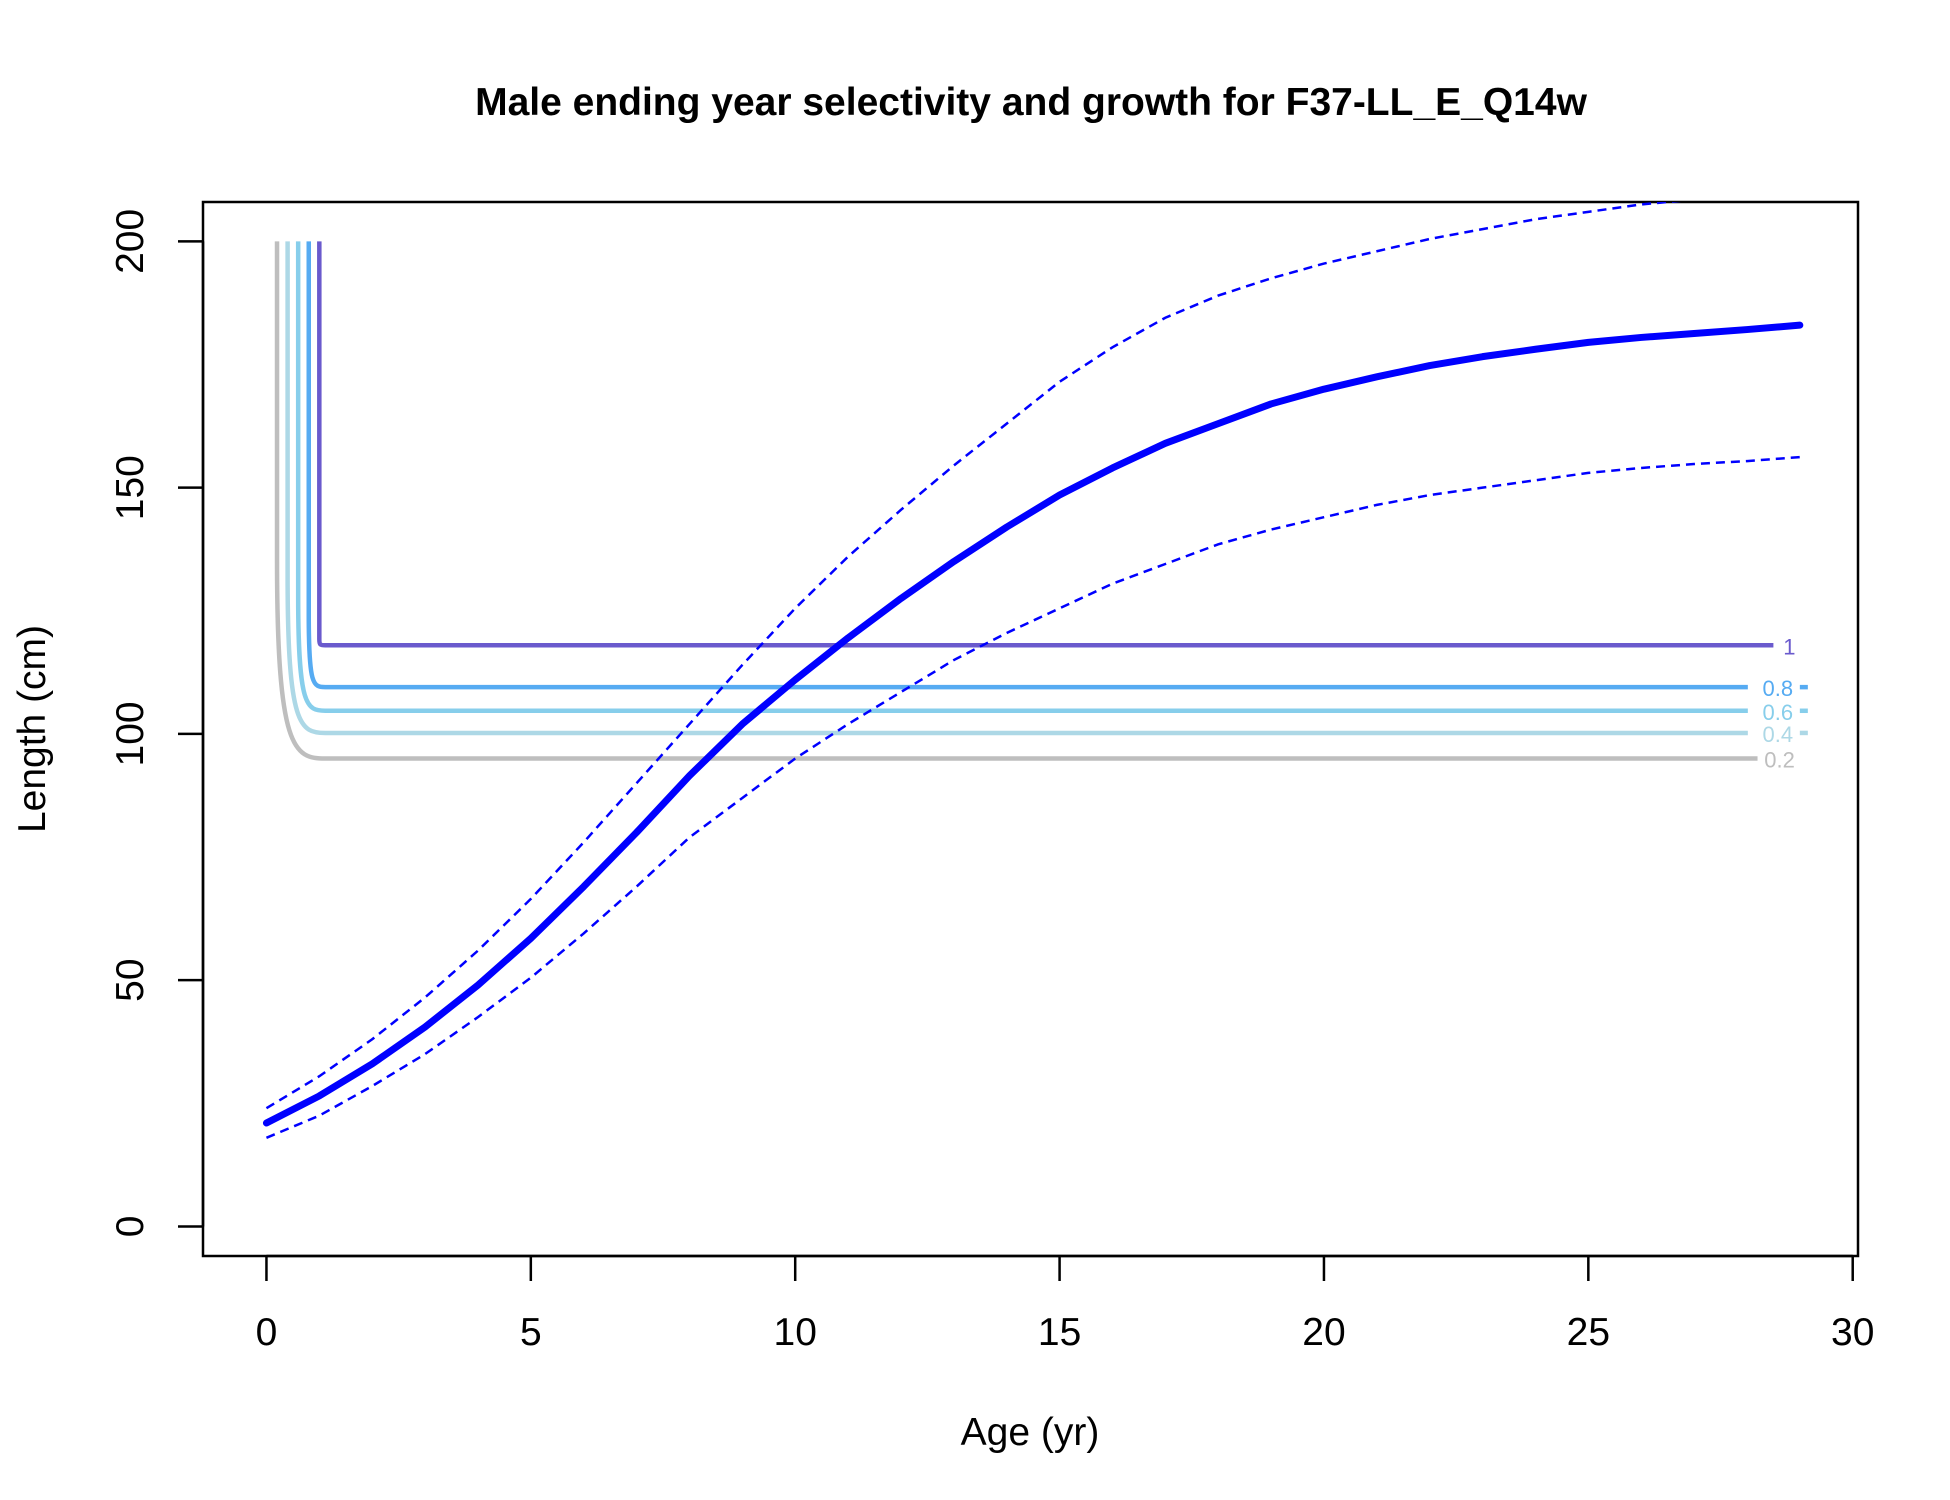 The height and width of the screenshot is (1500, 1950). I want to click on contour-level-label: 0.8, so click(1778, 688).